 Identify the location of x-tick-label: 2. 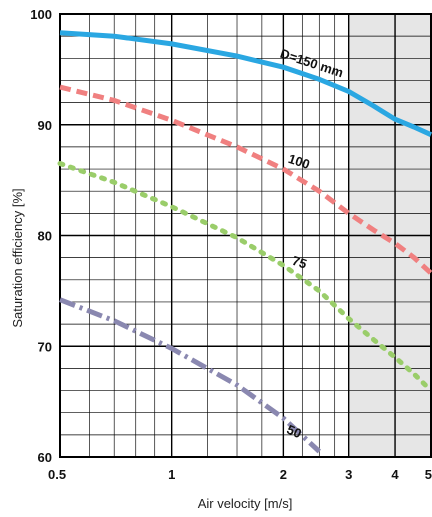
(283, 474).